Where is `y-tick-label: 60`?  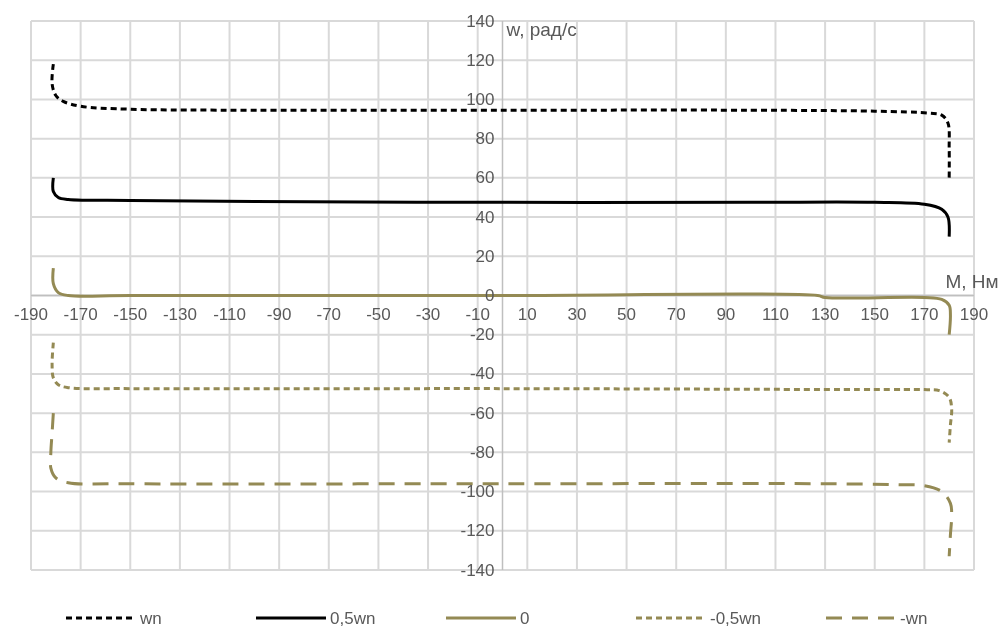 y-tick-label: 60 is located at coordinates (485, 178).